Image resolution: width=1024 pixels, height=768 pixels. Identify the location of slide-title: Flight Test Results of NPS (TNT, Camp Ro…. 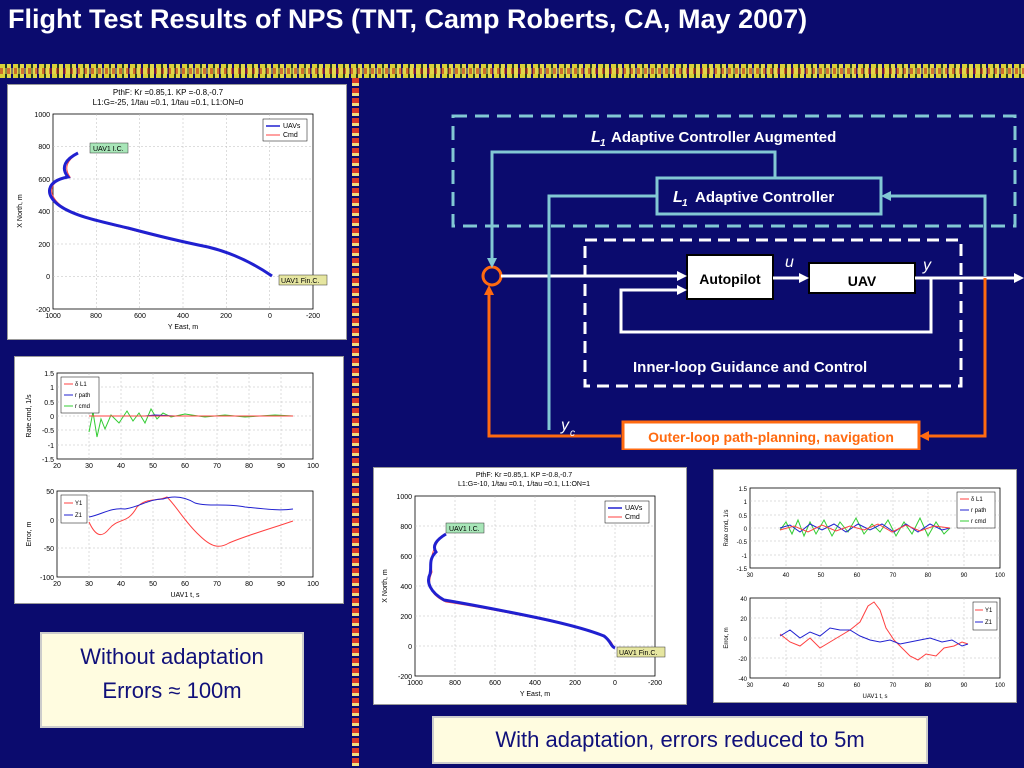
(408, 19).